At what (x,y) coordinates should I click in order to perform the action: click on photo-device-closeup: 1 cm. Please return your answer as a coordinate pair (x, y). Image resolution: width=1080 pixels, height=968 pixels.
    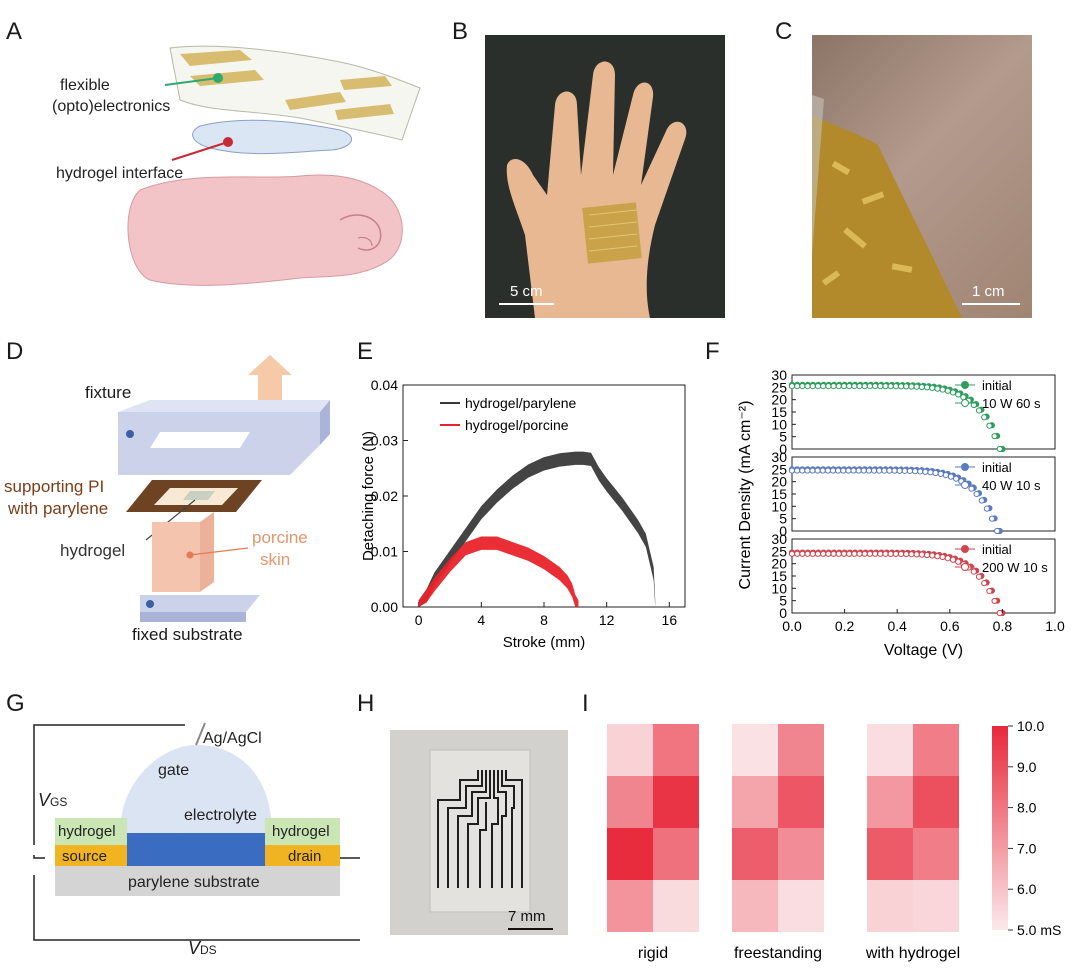
    Looking at the image, I should click on (922, 176).